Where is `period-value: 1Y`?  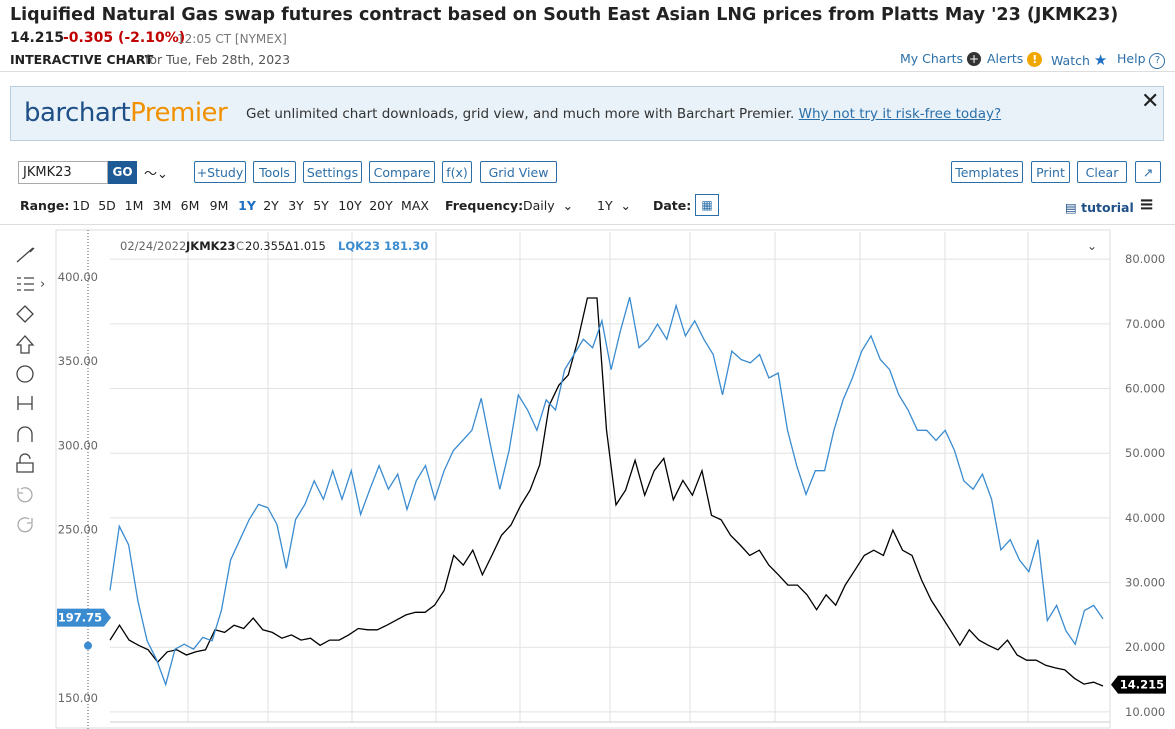
period-value: 1Y is located at coordinates (605, 205).